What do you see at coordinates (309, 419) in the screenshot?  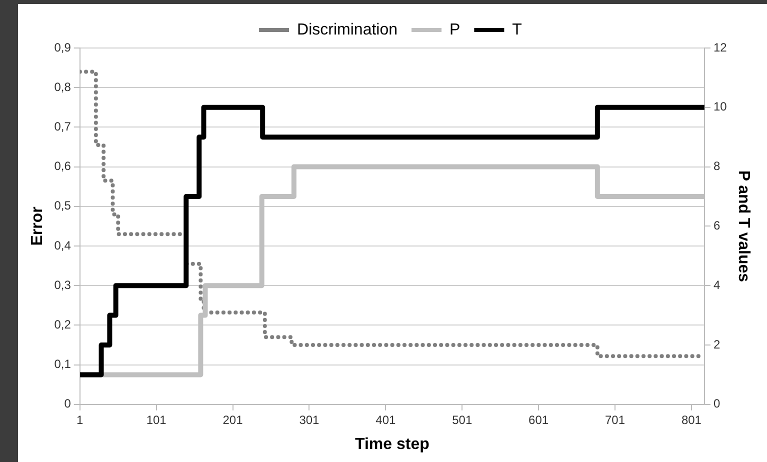 I see `x-tick-label: 301` at bounding box center [309, 419].